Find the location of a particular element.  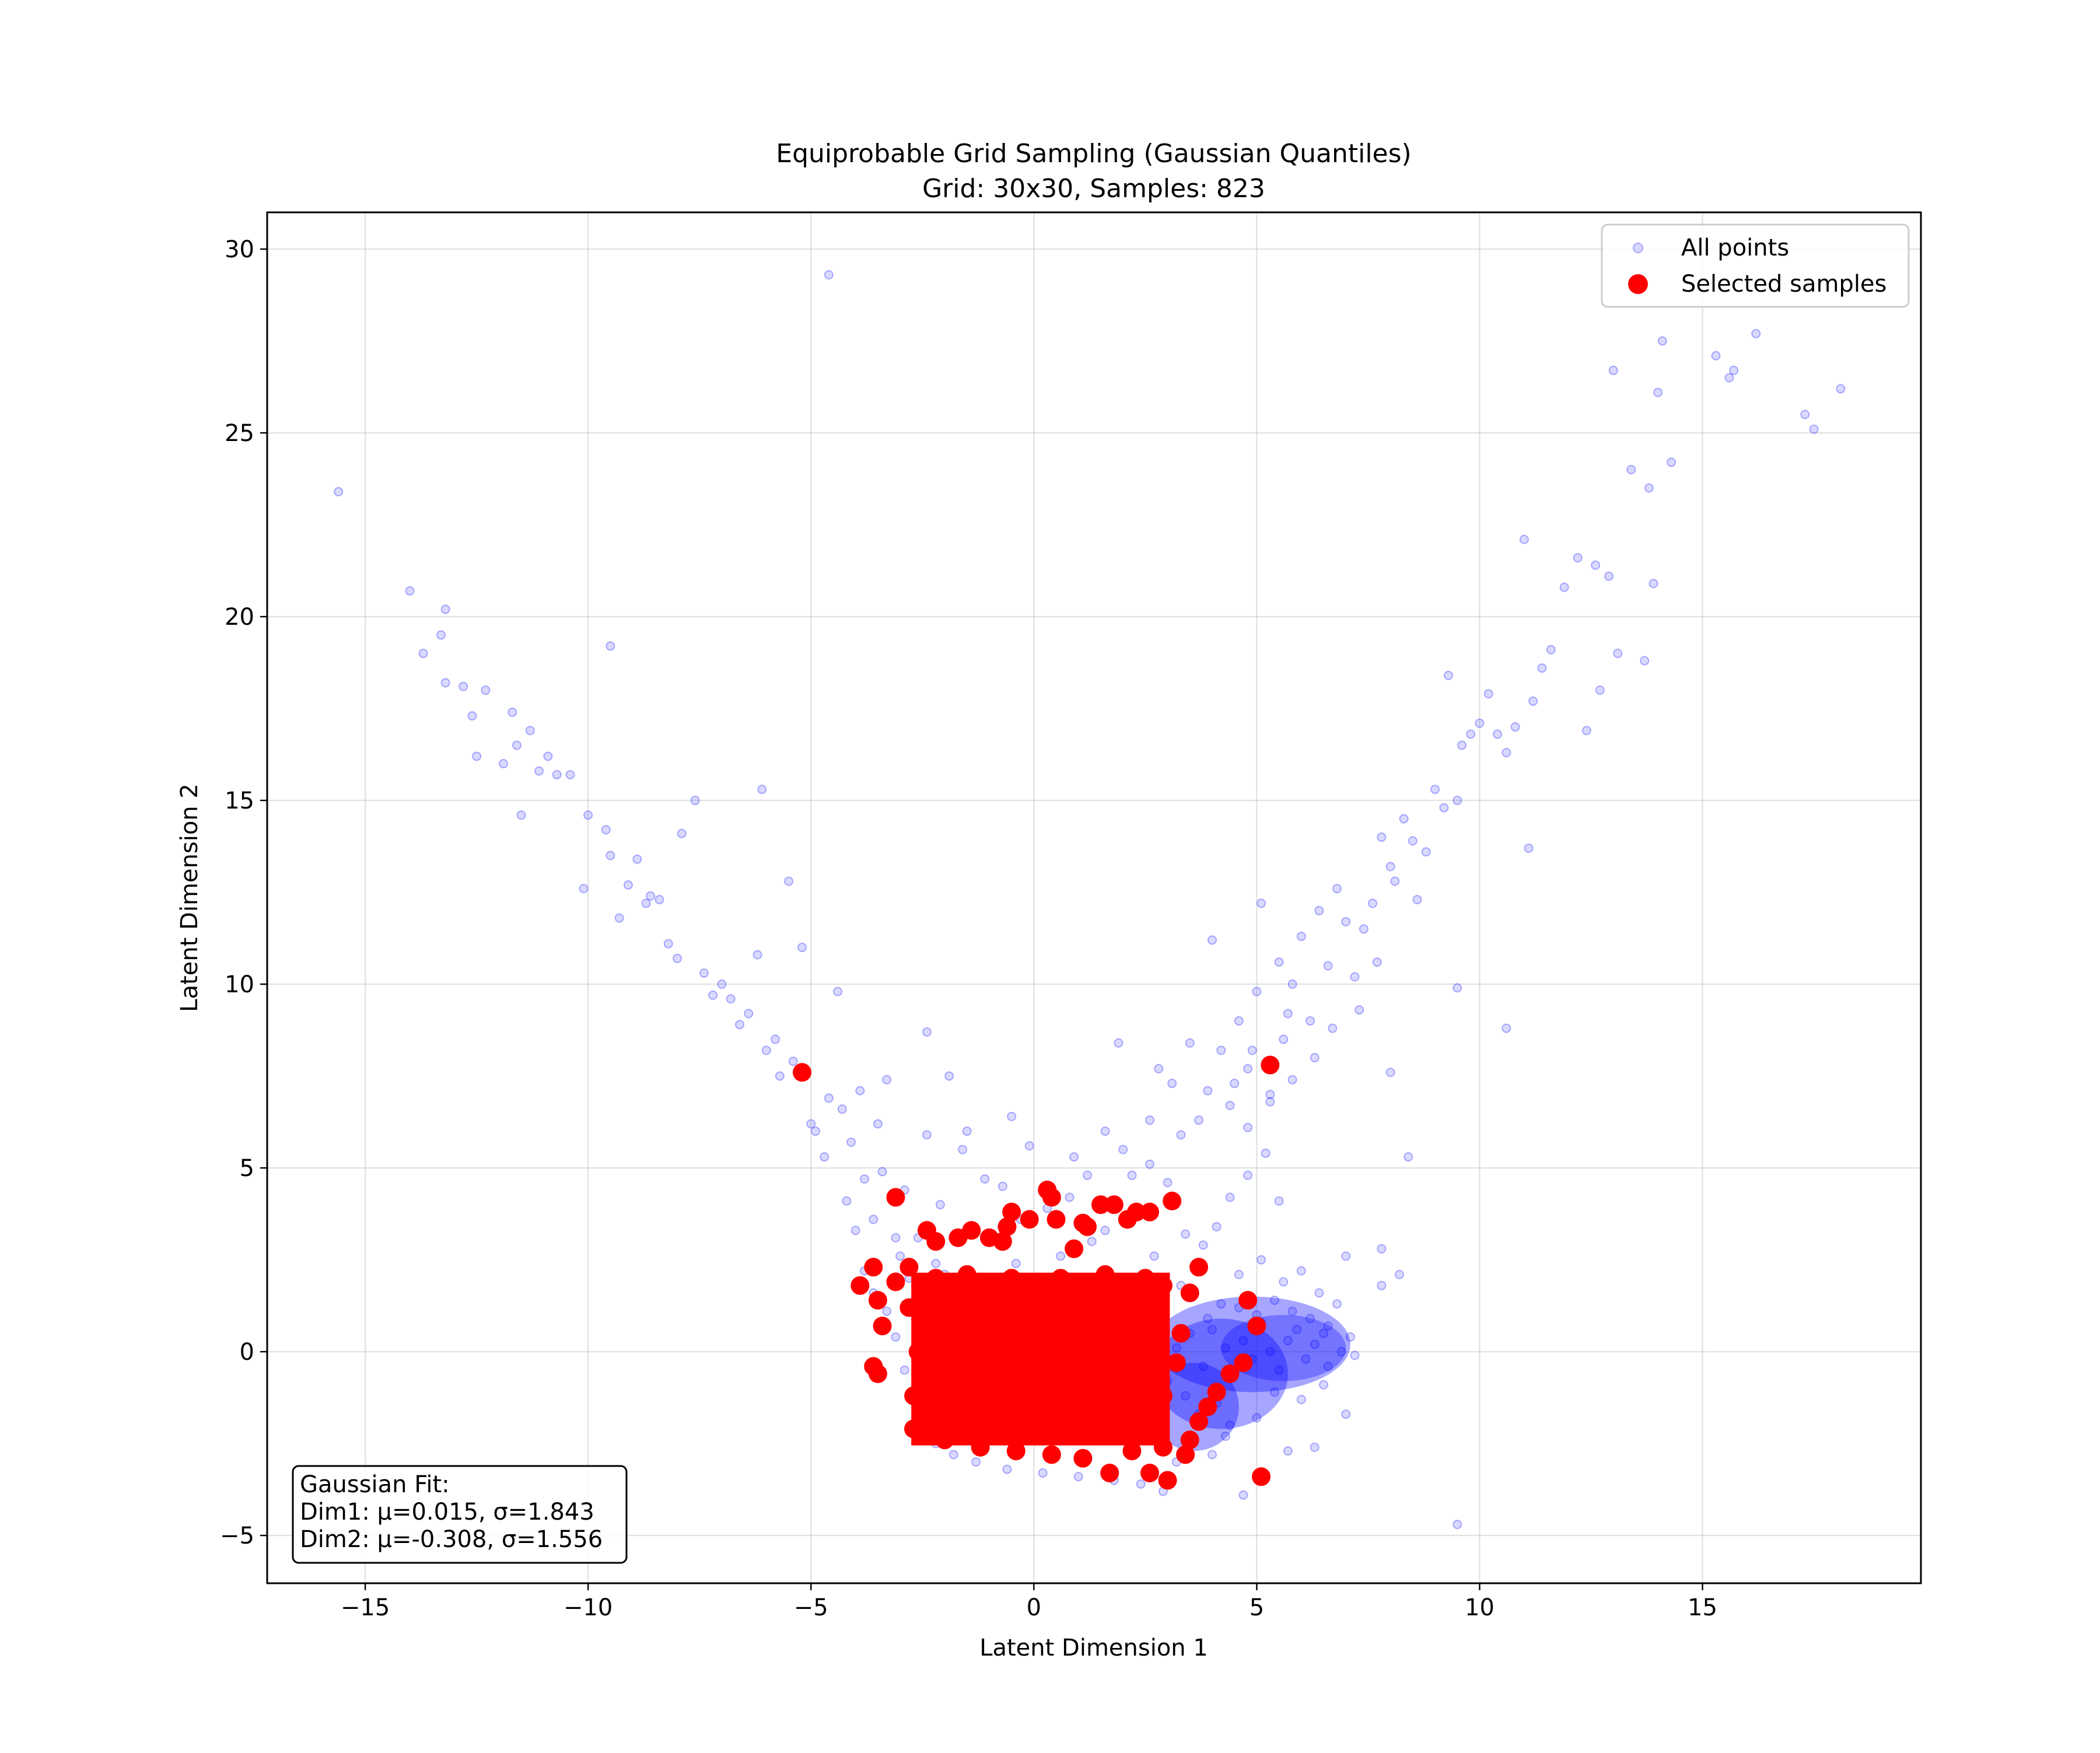

x-axis-ticks: −15 −10 −5 0 5 10 15 is located at coordinates (1029, 1602).